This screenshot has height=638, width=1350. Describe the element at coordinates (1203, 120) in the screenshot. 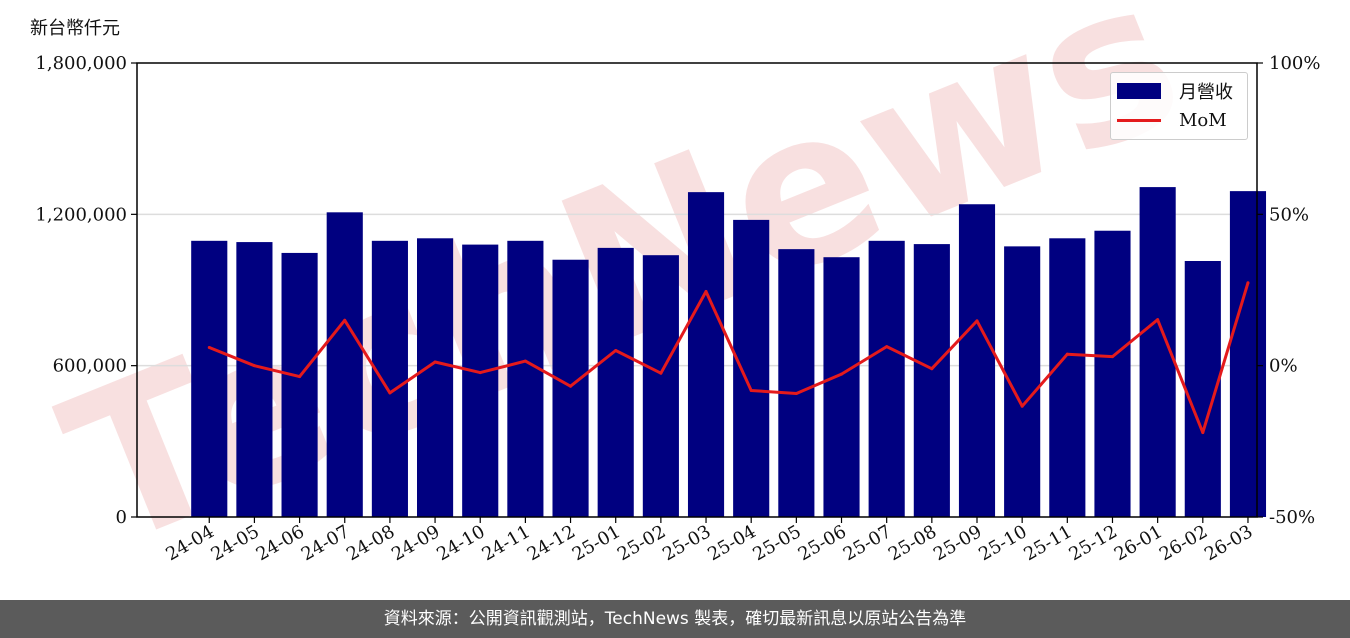

I see `legend-label-mom: MoM` at that location.